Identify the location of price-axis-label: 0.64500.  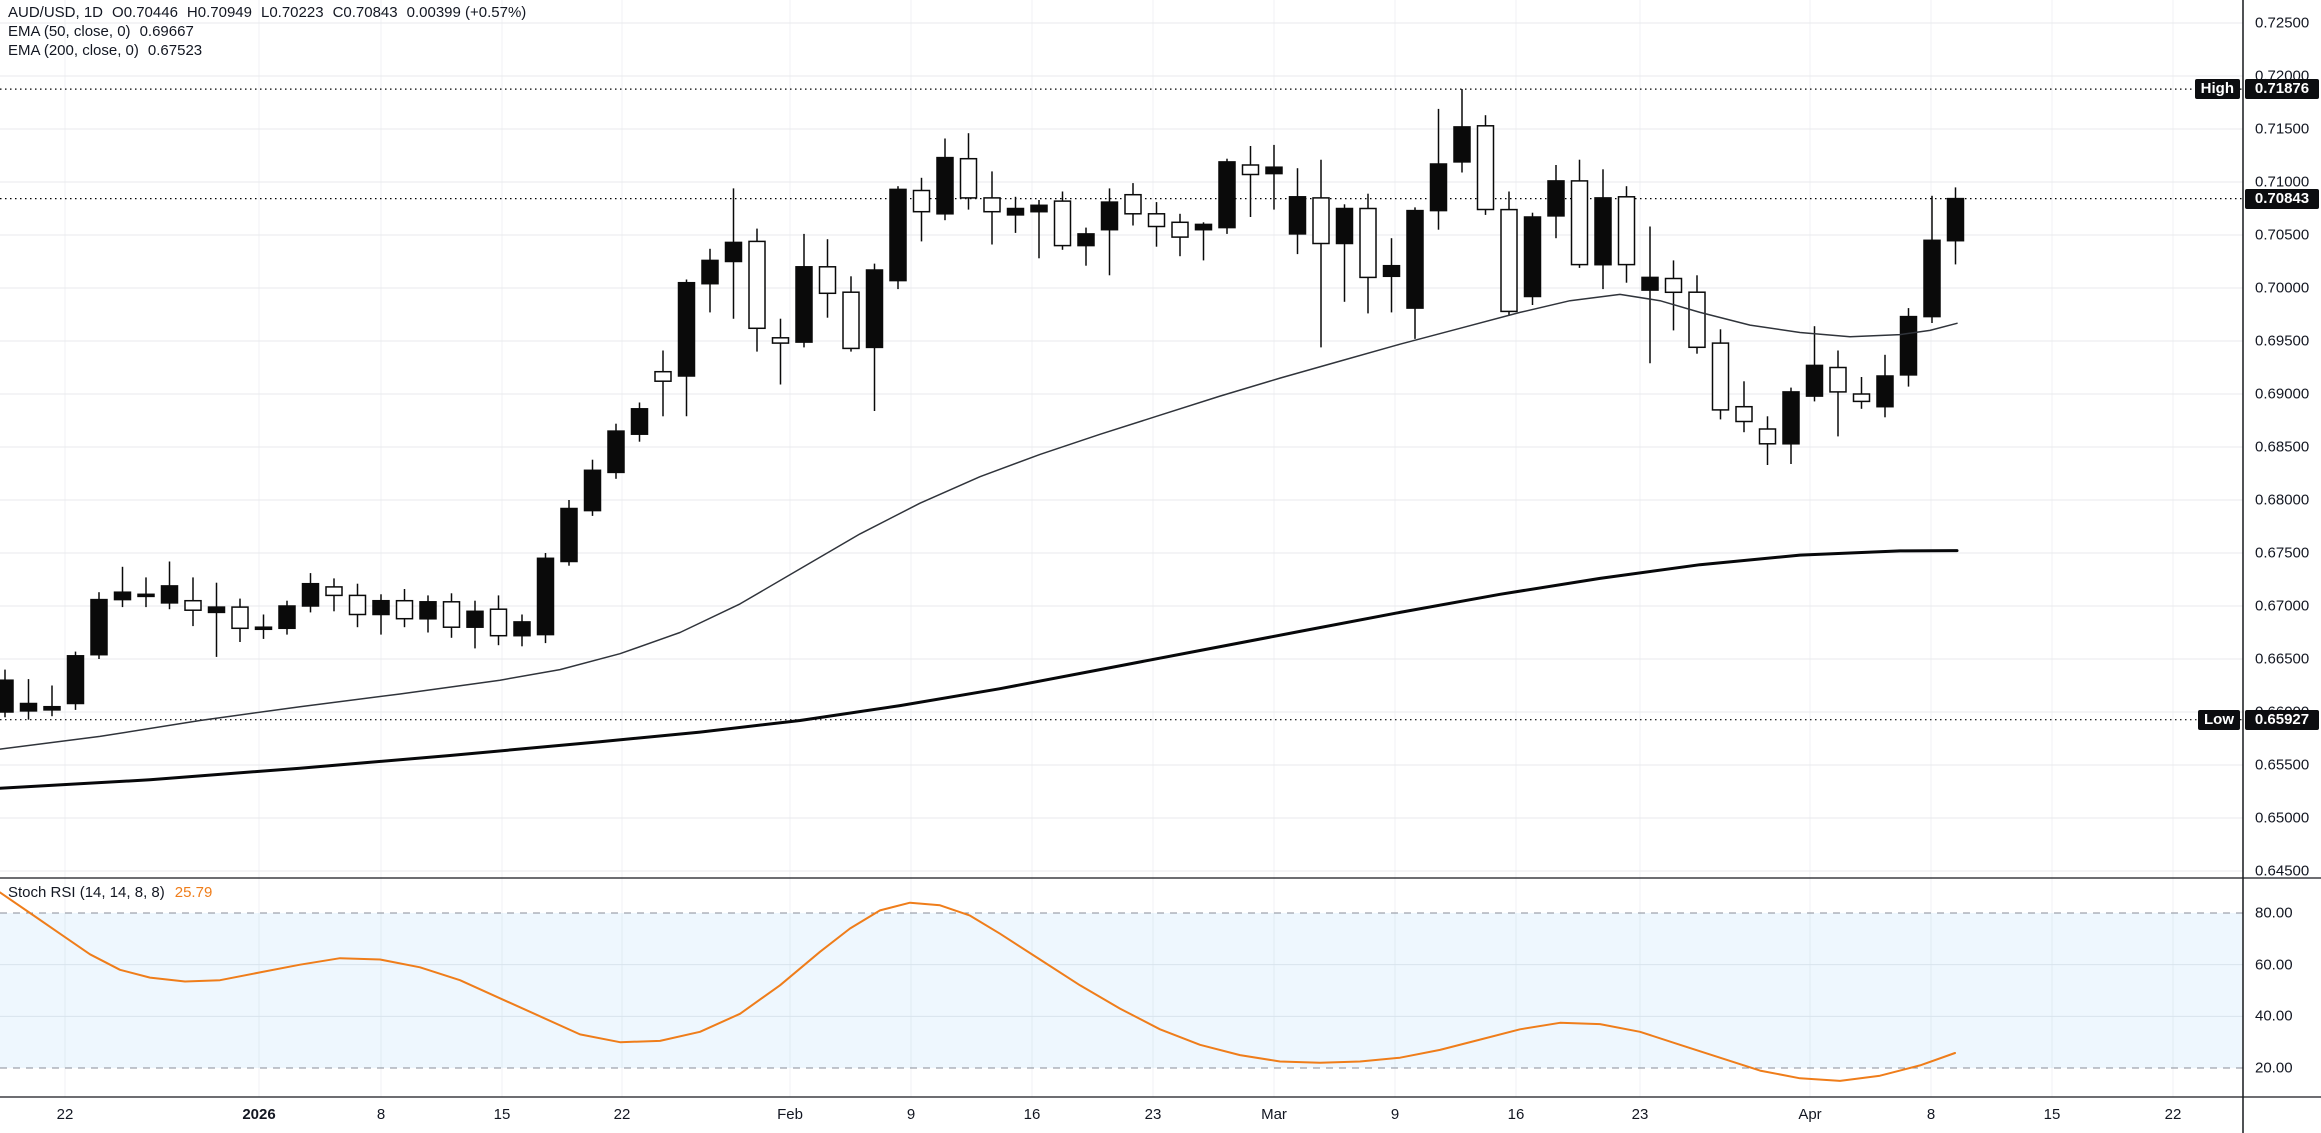
(2282, 871).